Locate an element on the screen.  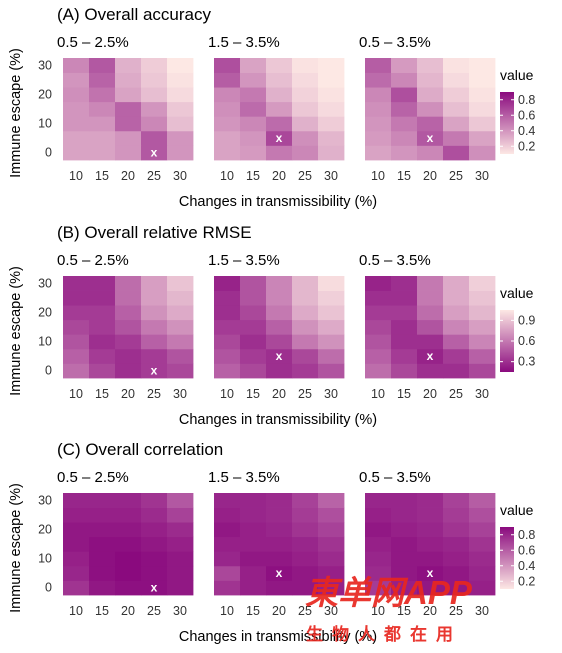
y-axis-label: Immune escape (%) is located at coordinates (16, 548).